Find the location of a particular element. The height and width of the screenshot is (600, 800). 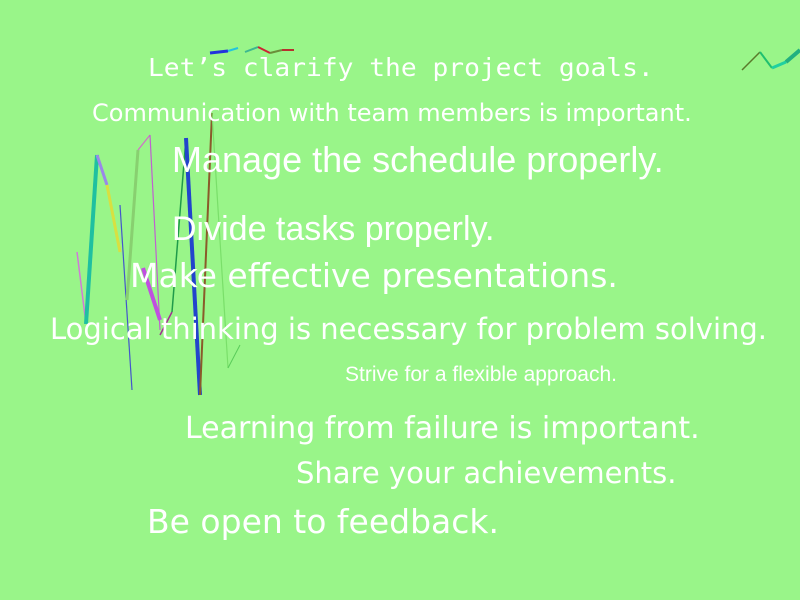

share-text: Share your achievements. is located at coordinates (486, 473).